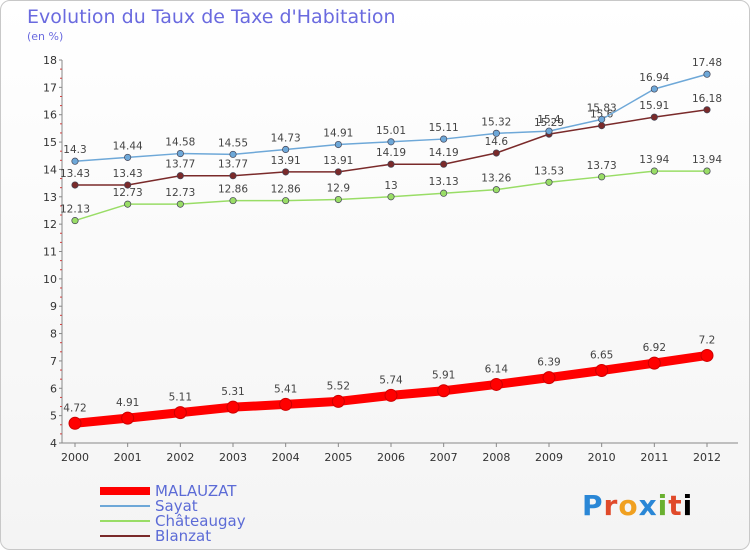 This screenshot has height=550, width=750. Describe the element at coordinates (50, 87) in the screenshot. I see `y-tick-label: 17` at that location.